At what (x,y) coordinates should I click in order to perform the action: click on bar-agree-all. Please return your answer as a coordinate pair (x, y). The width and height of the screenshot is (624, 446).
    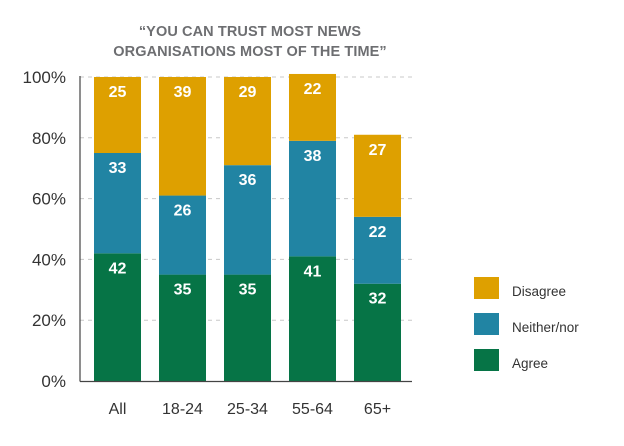
    Looking at the image, I should click on (117, 317).